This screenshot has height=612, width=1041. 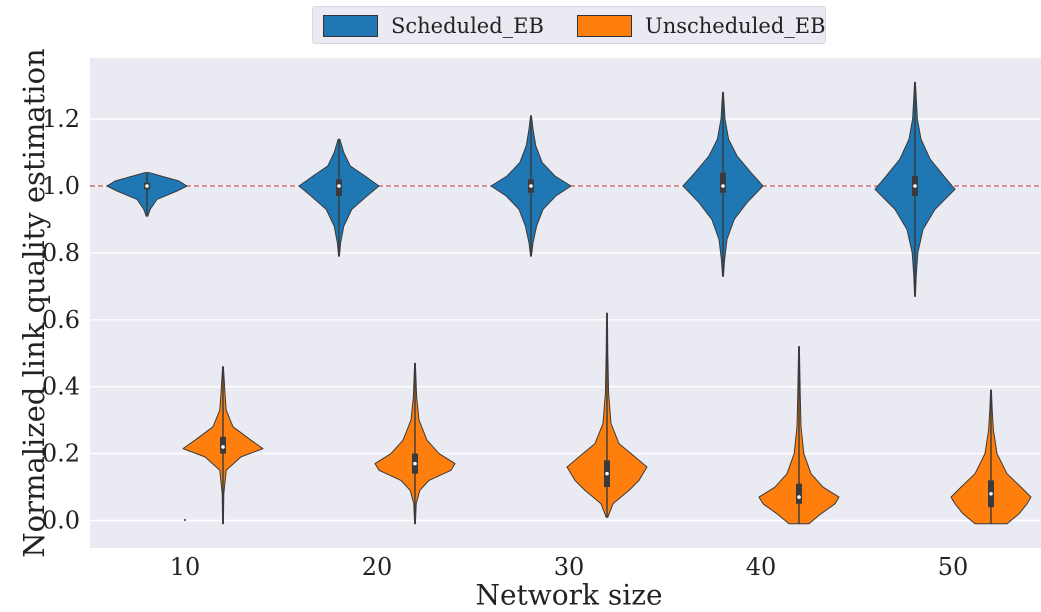 I want to click on x-tick-label: 40, so click(x=761, y=567).